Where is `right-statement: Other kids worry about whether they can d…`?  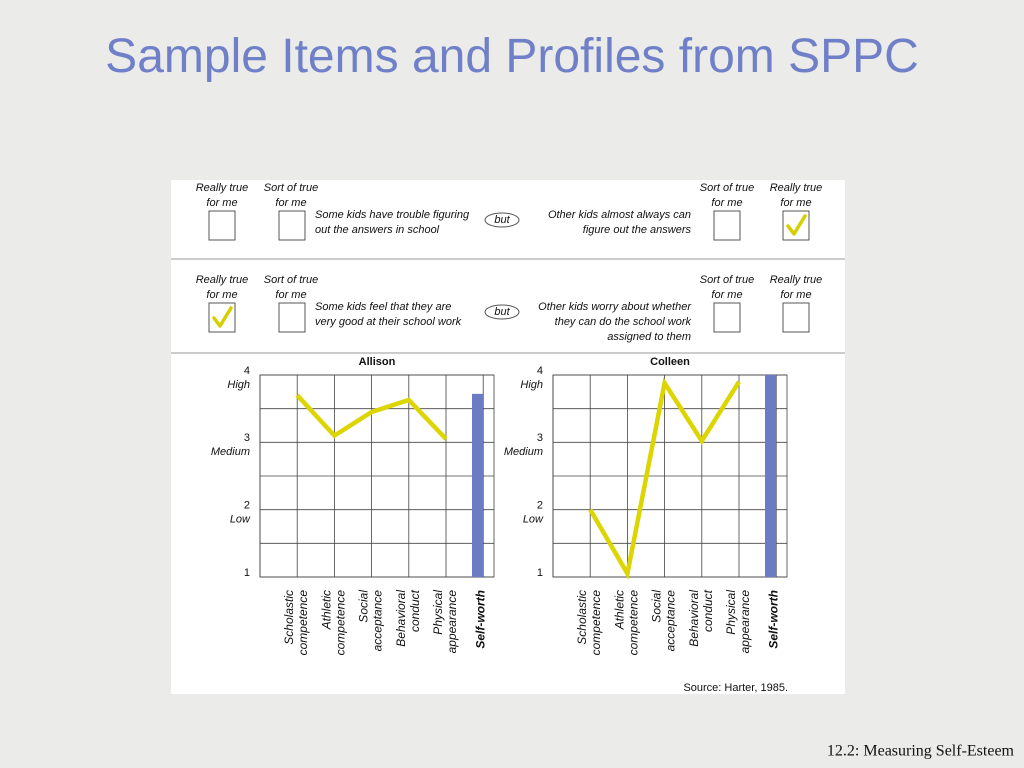
right-statement: Other kids worry about whether they can d… is located at coordinates (615, 322).